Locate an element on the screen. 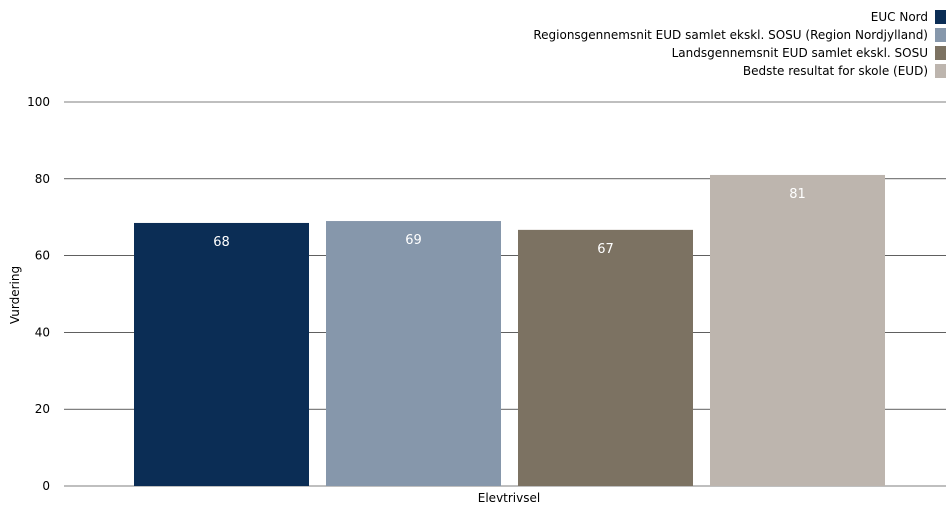 This screenshot has width=948, height=507. y-tick-label: 40 is located at coordinates (42, 332).